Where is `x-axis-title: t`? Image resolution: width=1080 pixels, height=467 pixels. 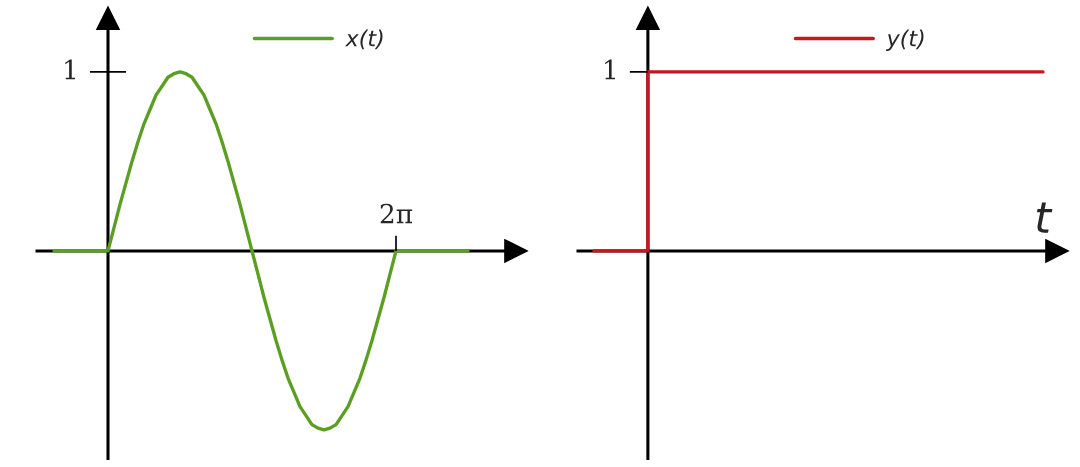
x-axis-title: t is located at coordinates (1044, 217).